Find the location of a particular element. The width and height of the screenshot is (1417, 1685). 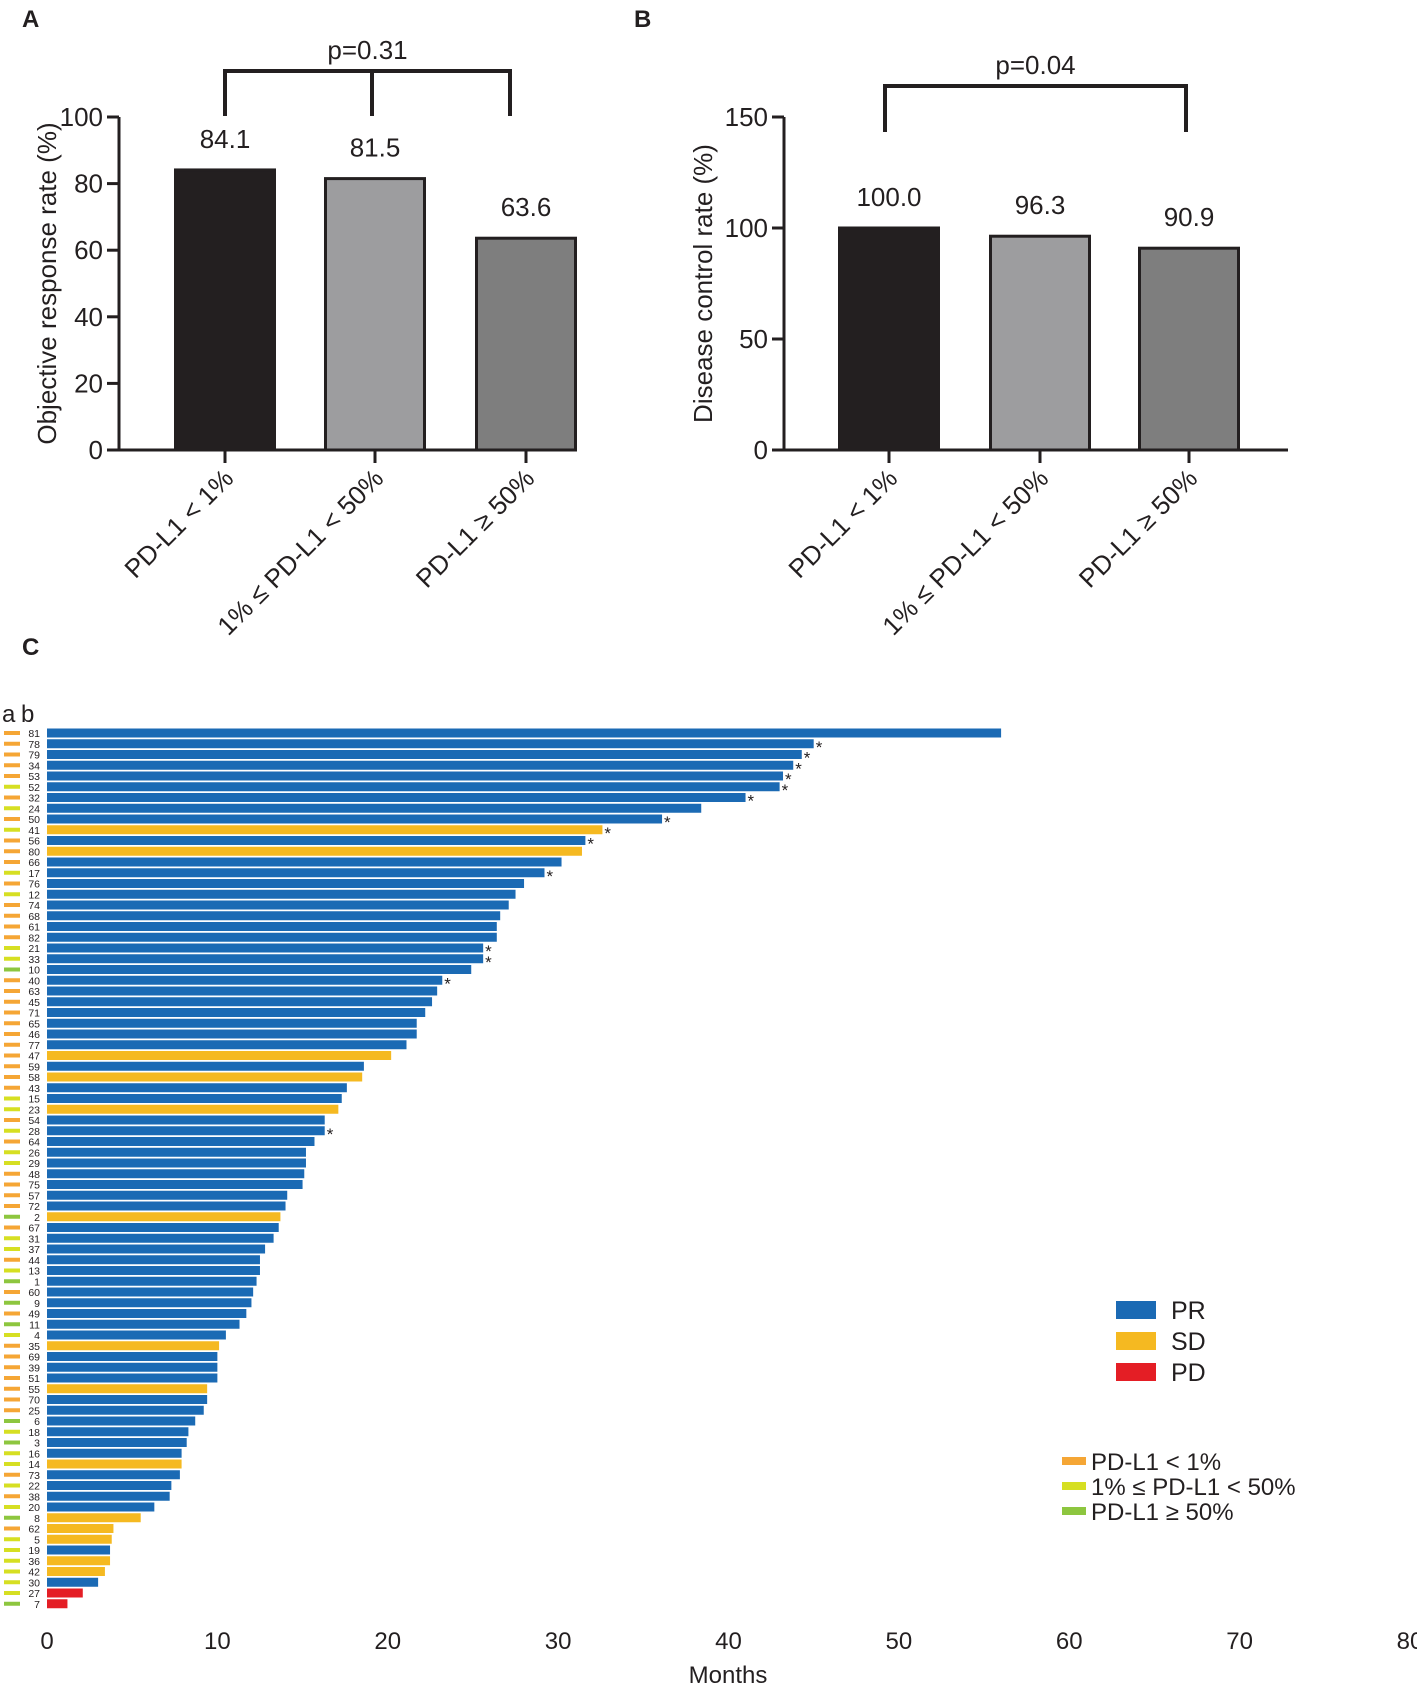

column-header-b: b is located at coordinates (27, 714).